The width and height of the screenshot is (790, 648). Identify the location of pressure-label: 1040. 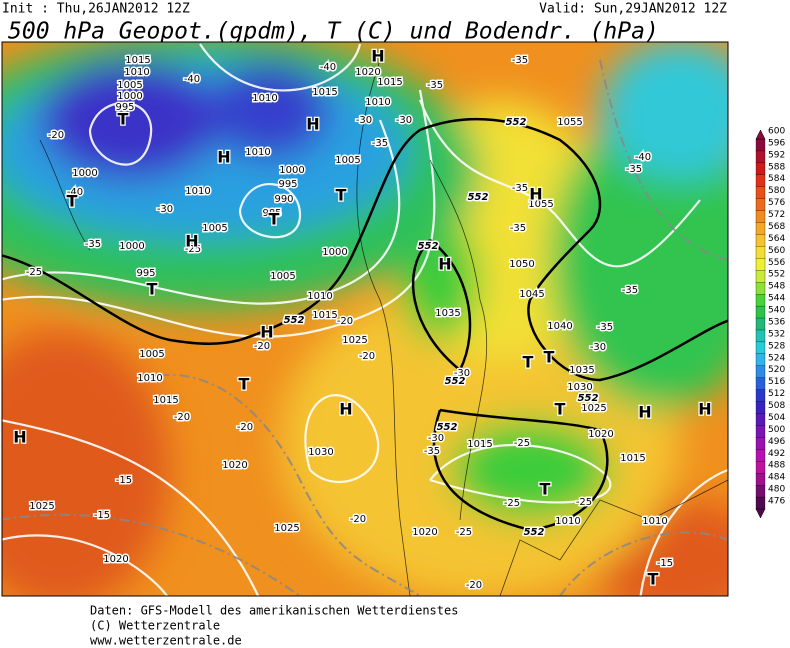
(559, 326).